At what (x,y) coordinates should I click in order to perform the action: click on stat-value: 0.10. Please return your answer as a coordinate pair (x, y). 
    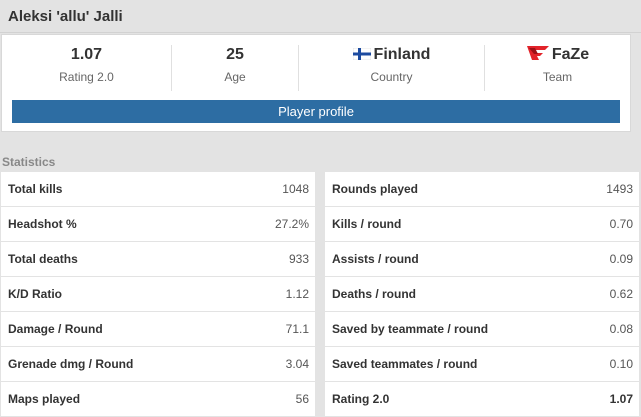
    Looking at the image, I should click on (621, 364).